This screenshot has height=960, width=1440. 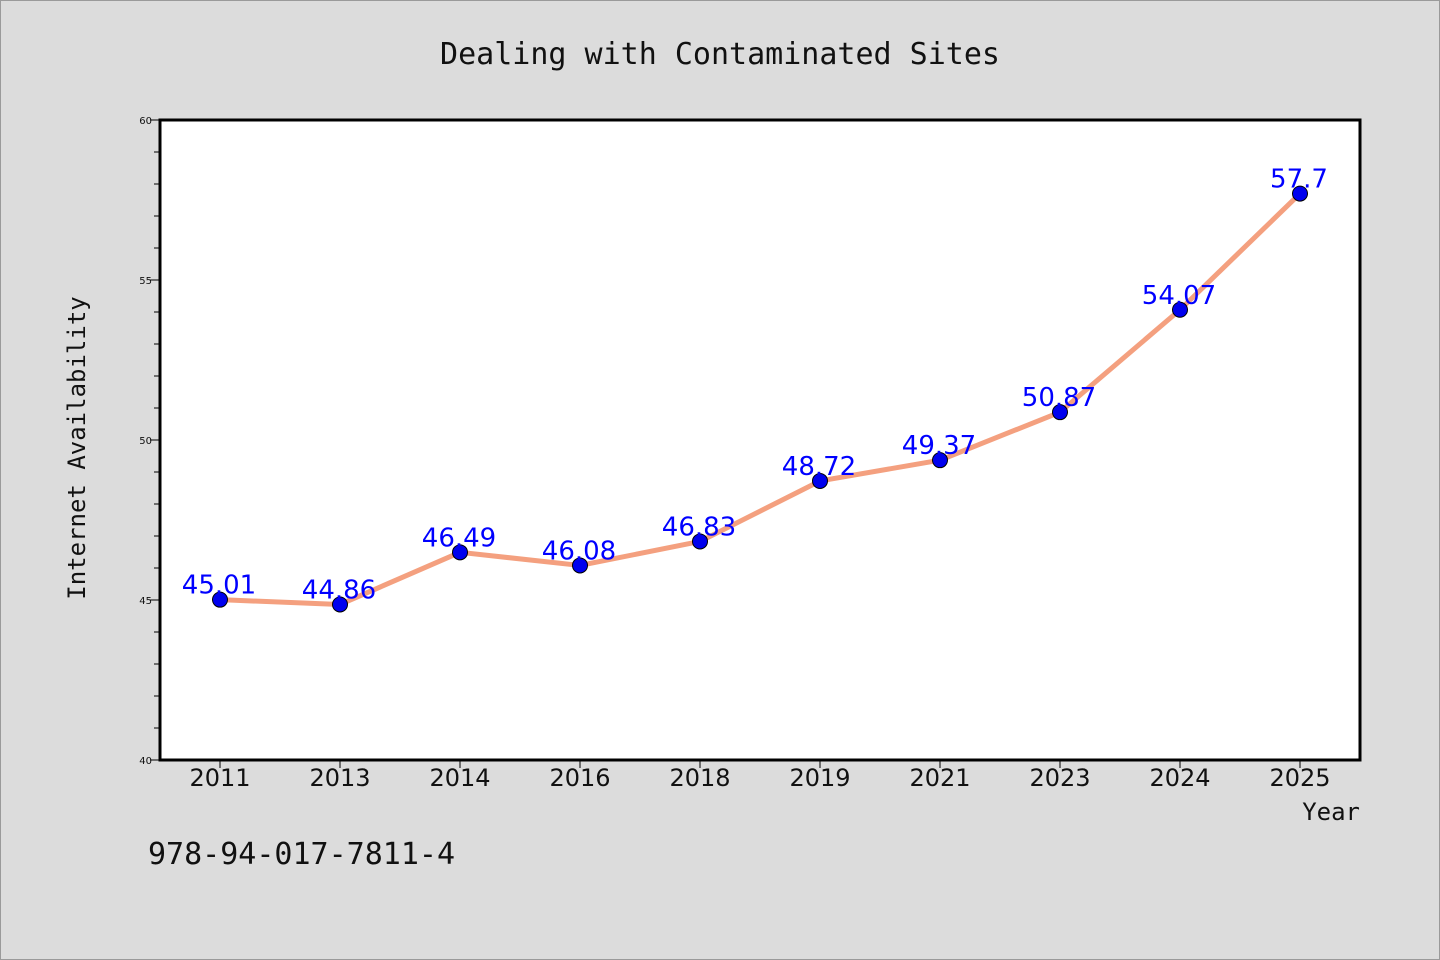 What do you see at coordinates (145, 121) in the screenshot?
I see `y-tick-label: 60` at bounding box center [145, 121].